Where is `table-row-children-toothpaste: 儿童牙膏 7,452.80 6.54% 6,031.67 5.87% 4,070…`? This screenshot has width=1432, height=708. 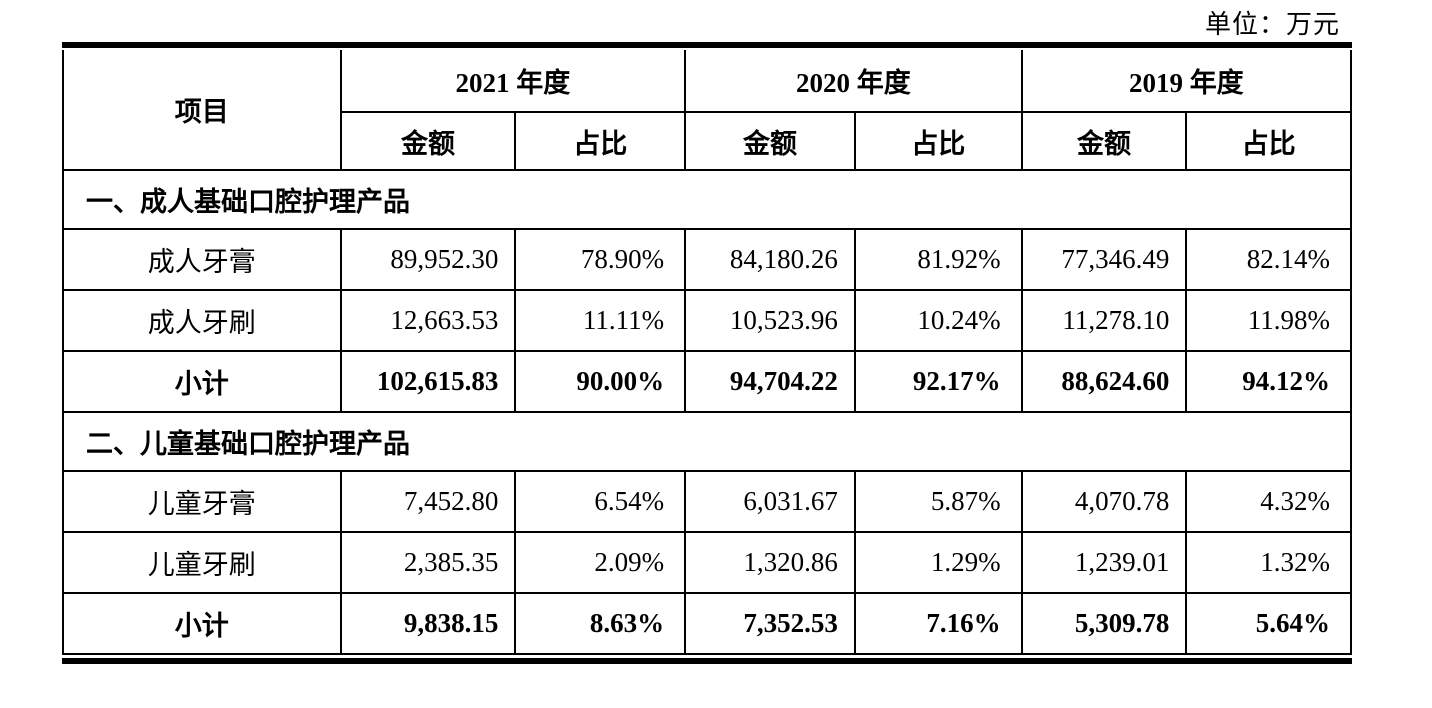
table-row-children-toothpaste: 儿童牙膏 7,452.80 6.54% 6,031.67 5.87% 4,070… is located at coordinates (707, 501).